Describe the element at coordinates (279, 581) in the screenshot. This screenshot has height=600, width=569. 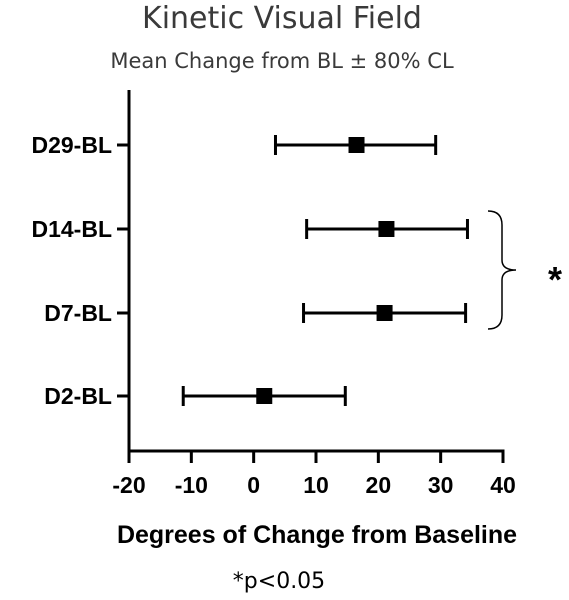
I see `footnote: *p<0.05` at that location.